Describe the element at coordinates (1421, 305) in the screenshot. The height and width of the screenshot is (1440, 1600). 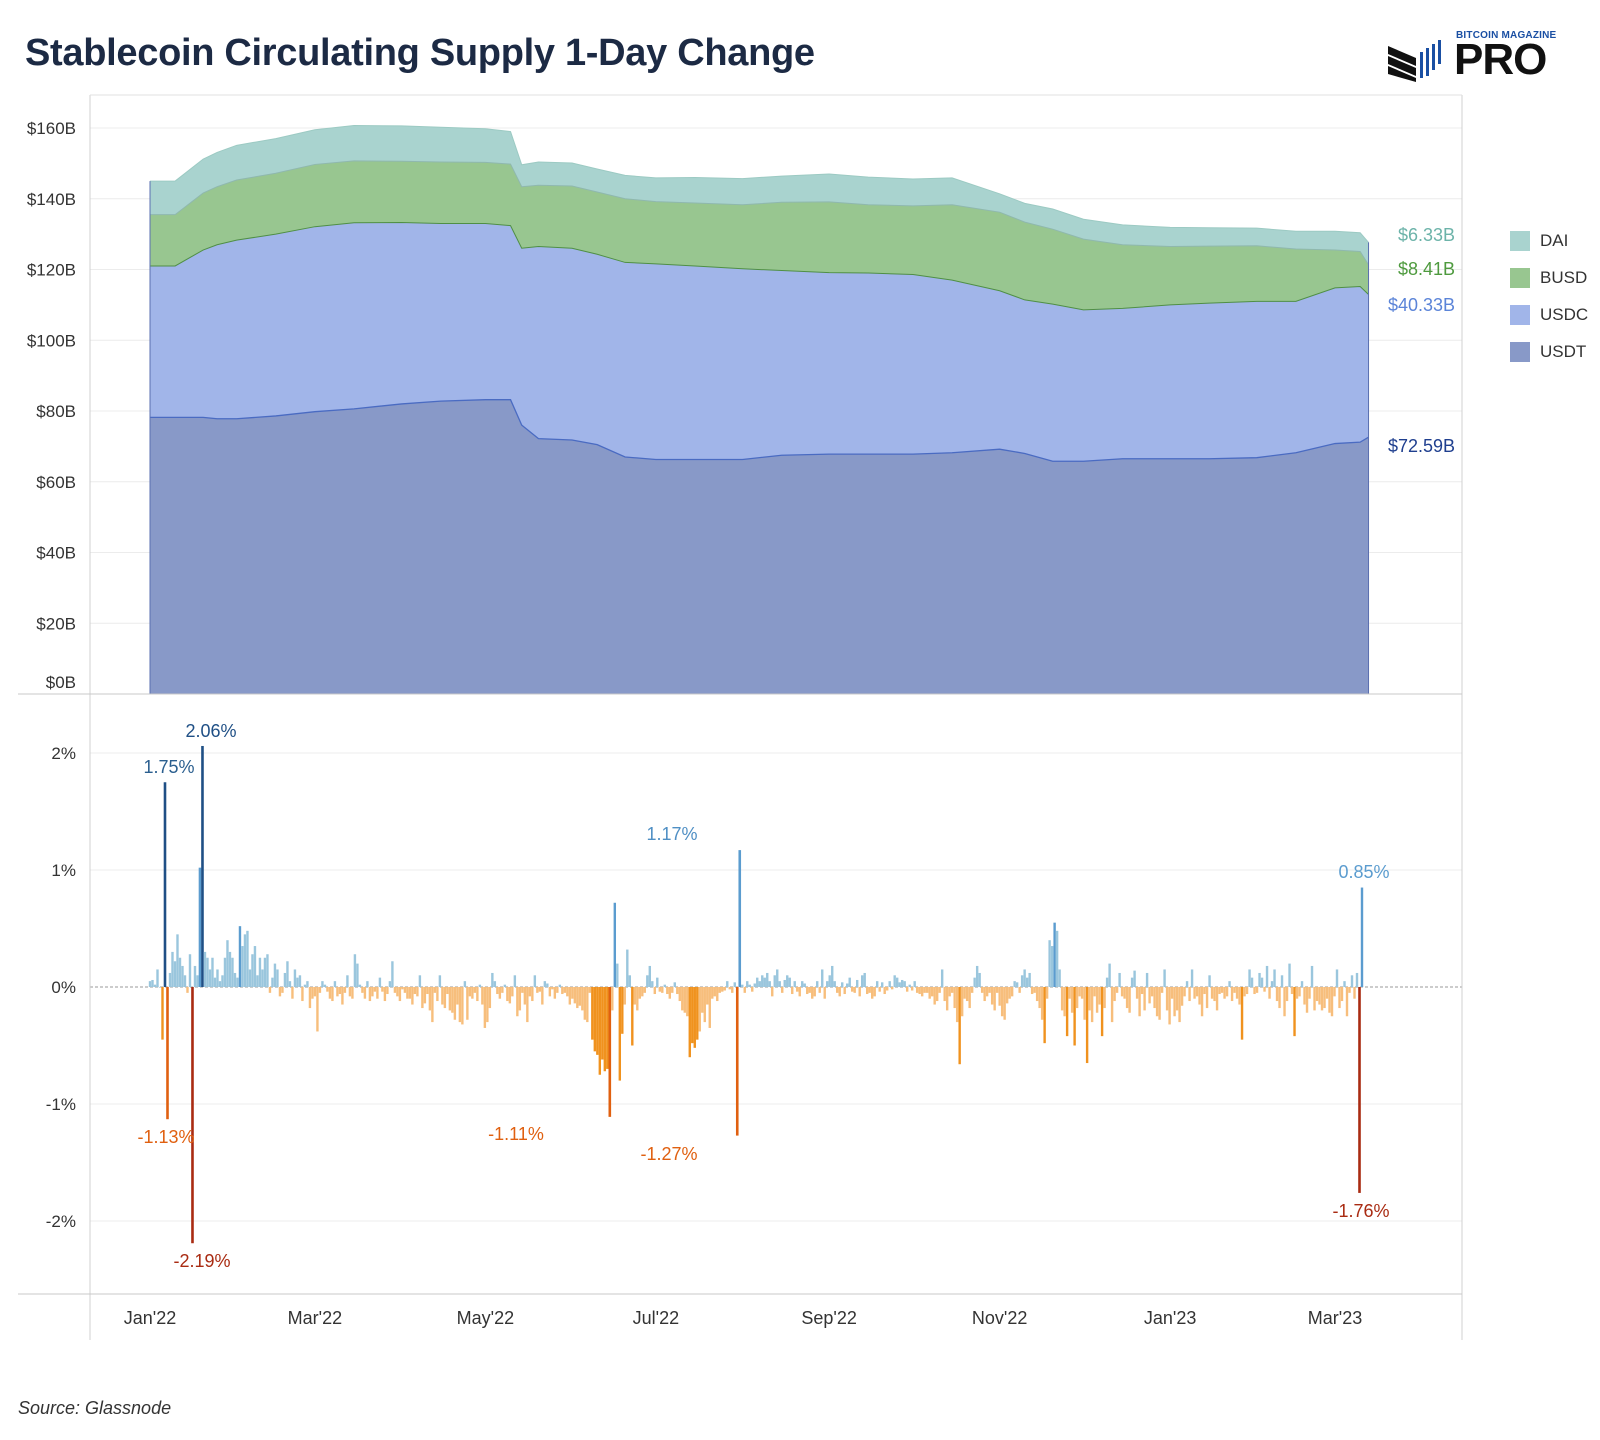
I see `end-label-usdc: $40.33B` at that location.